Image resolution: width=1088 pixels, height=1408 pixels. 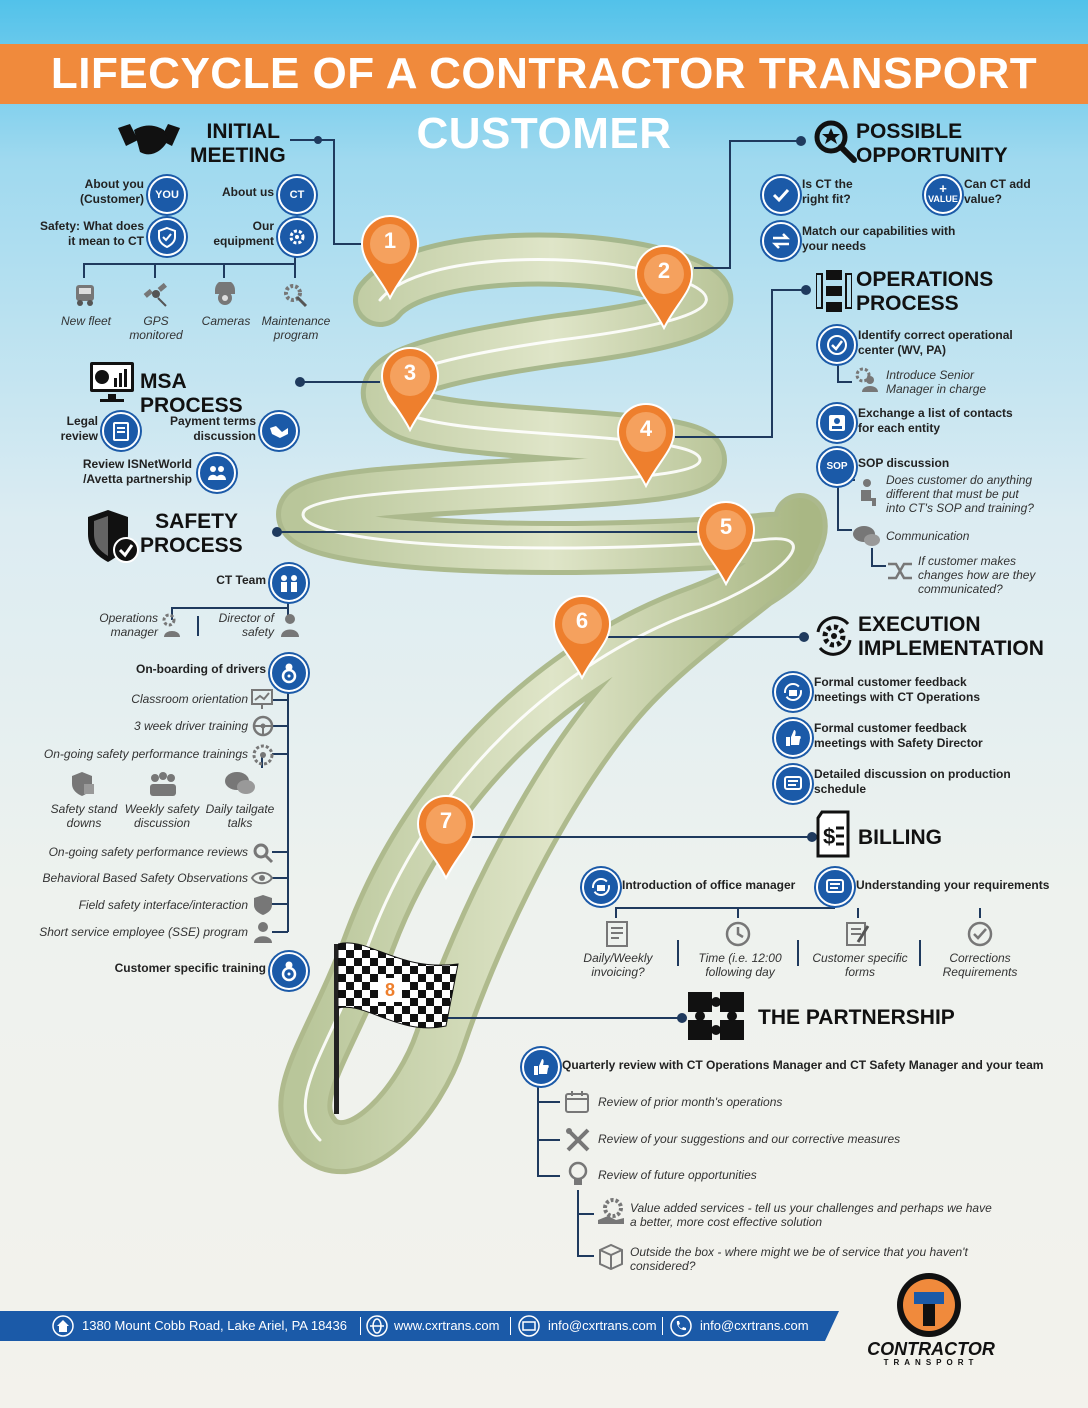 I want to click on invoice-dollar-icon: $, so click(x=833, y=834).